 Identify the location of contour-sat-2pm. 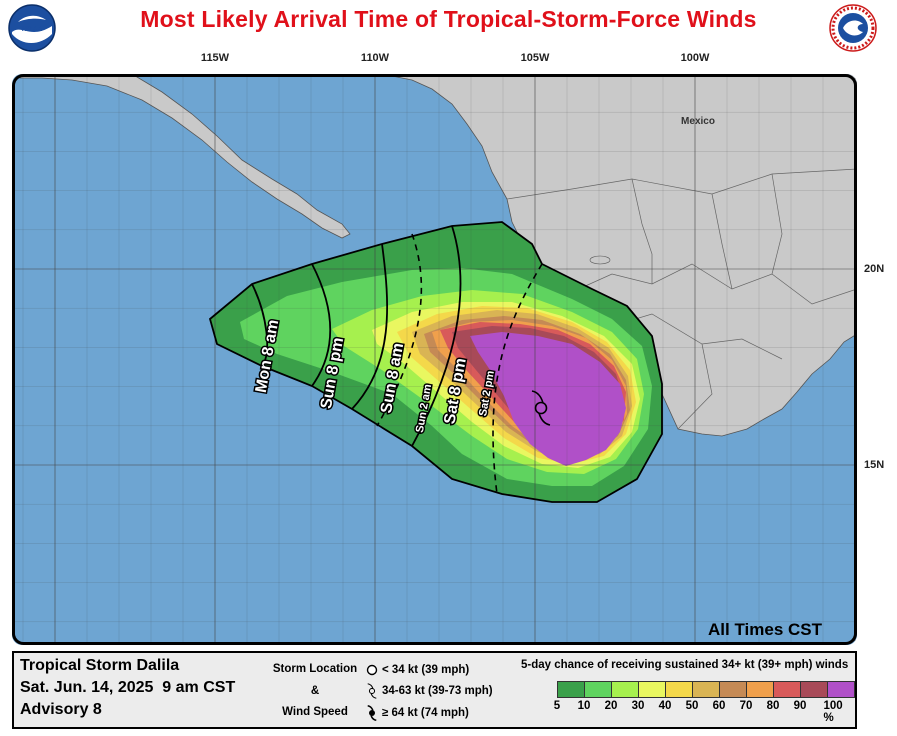
(517, 379).